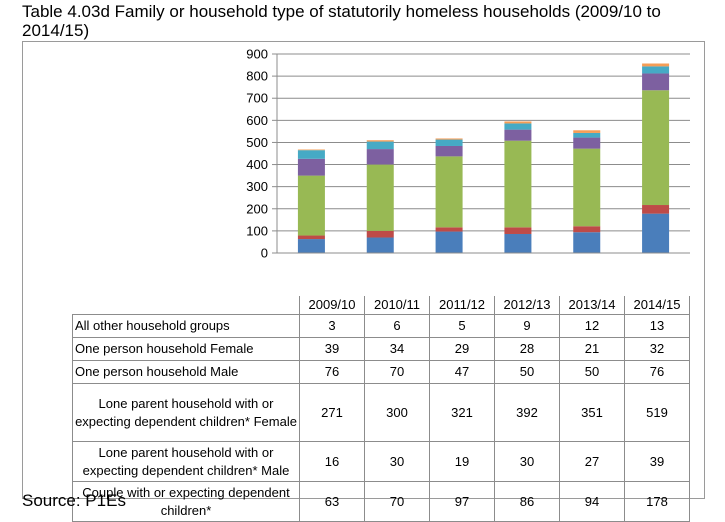 Image resolution: width=725 pixels, height=522 pixels. What do you see at coordinates (462, 305) in the screenshot?
I see `x-tick-label: 2011/12` at bounding box center [462, 305].